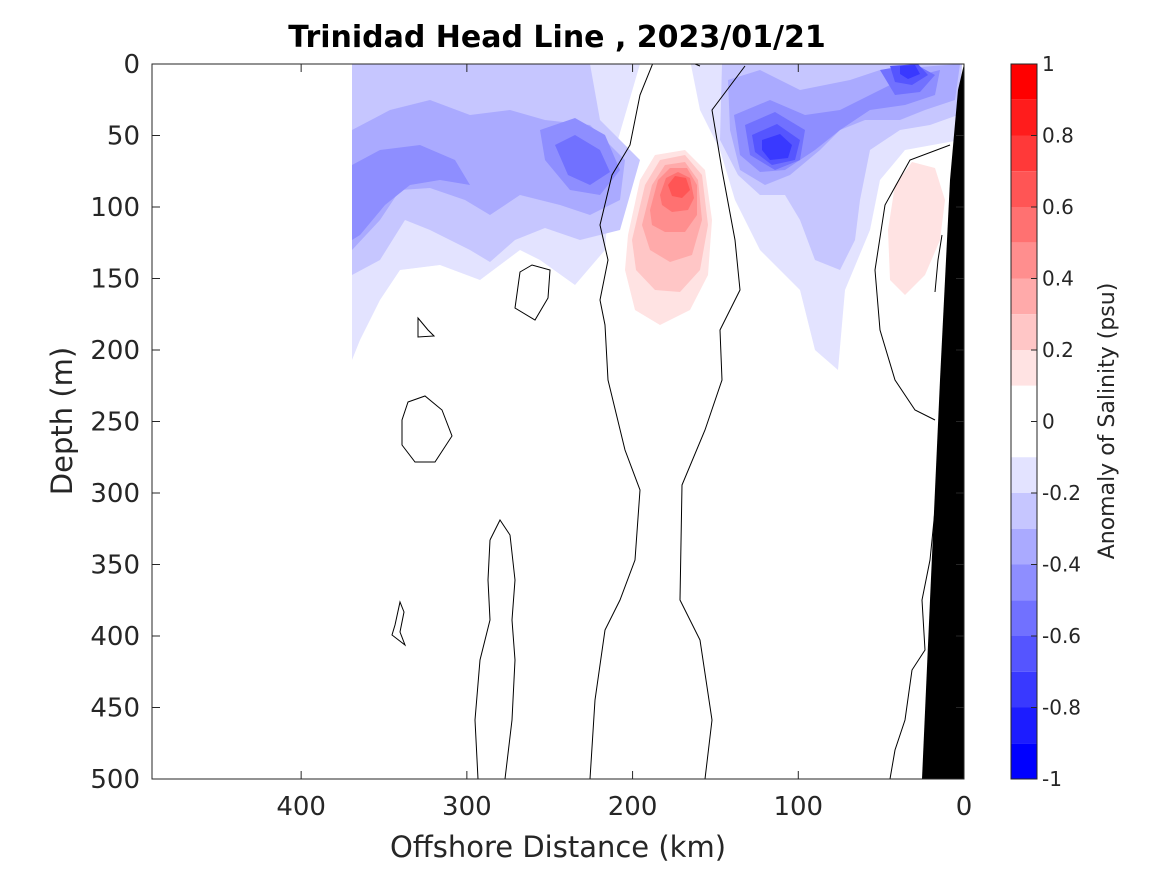 The height and width of the screenshot is (875, 1167). What do you see at coordinates (558, 847) in the screenshot?
I see `x-axis-label: Offshore Distance (km)` at bounding box center [558, 847].